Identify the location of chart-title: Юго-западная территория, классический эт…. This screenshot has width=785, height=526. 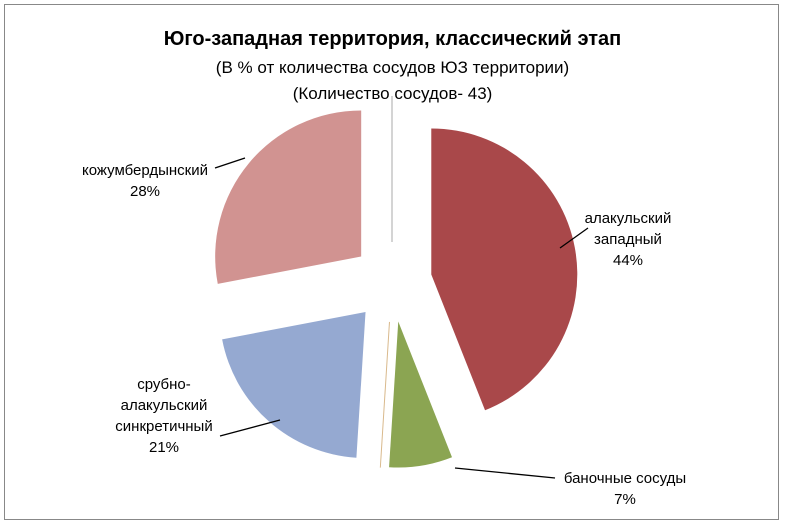
(392, 39).